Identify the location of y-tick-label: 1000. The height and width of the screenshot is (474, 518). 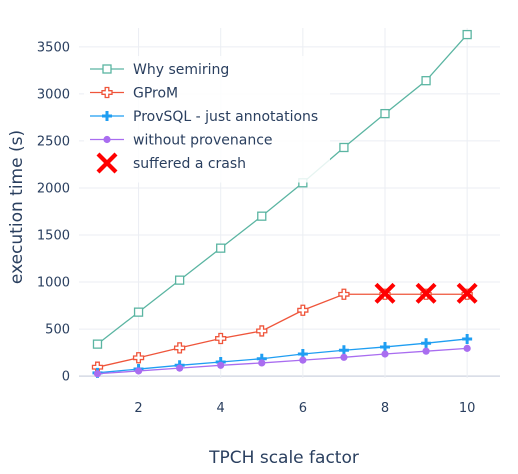
(53, 283).